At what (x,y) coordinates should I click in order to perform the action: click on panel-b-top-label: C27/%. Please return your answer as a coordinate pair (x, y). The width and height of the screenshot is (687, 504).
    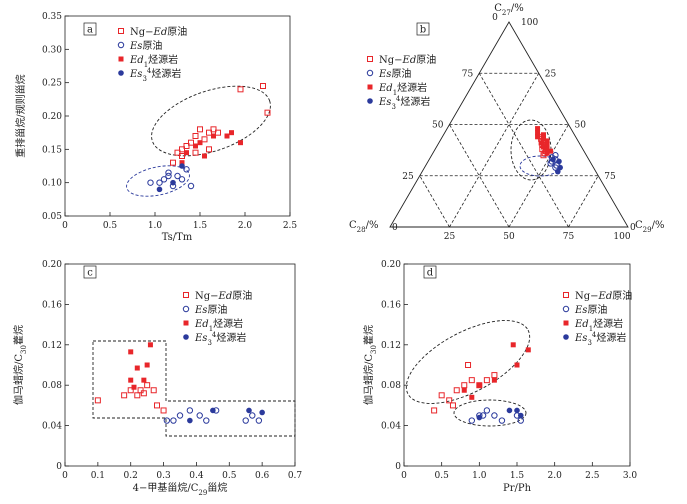
    Looking at the image, I should click on (508, 10).